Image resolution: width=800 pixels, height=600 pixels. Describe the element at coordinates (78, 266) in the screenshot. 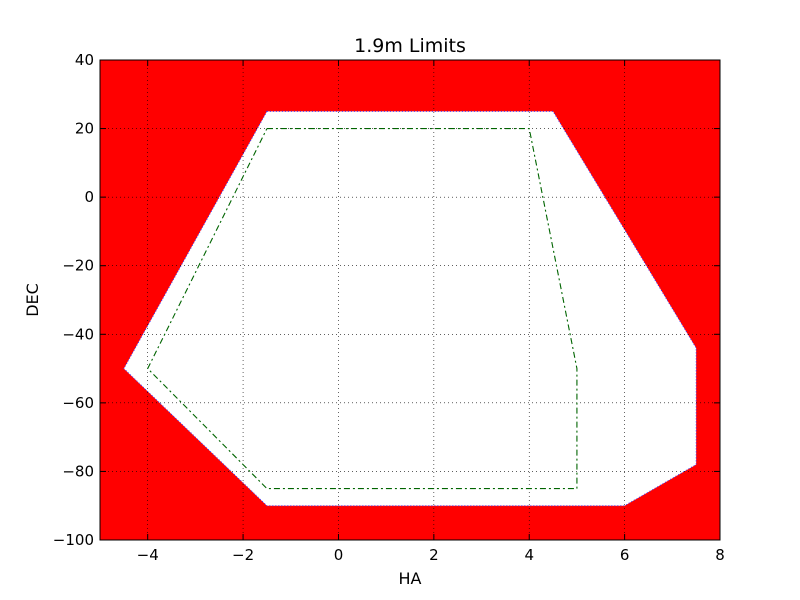

I see `y-tick-label: −20` at that location.